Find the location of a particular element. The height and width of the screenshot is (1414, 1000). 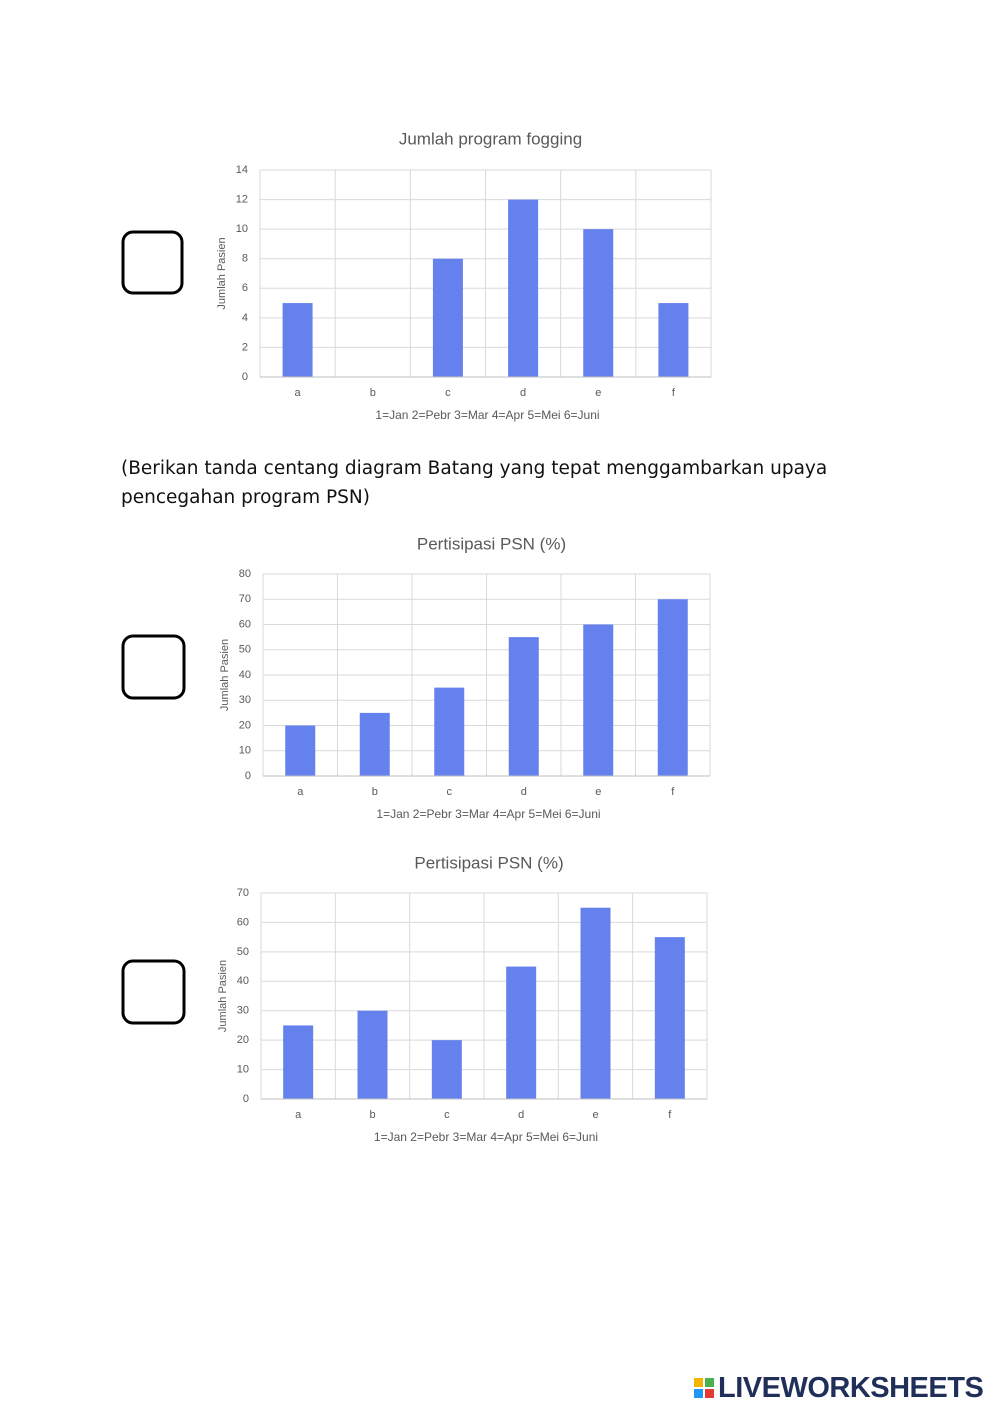

logo: LIVEWORKSHEETS is located at coordinates (851, 1388).